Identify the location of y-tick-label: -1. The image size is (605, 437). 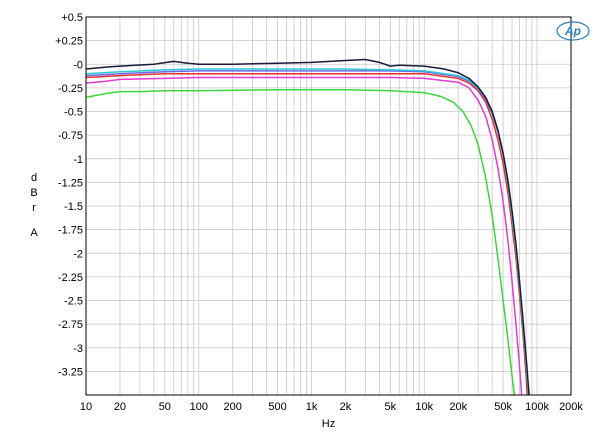
(78, 160).